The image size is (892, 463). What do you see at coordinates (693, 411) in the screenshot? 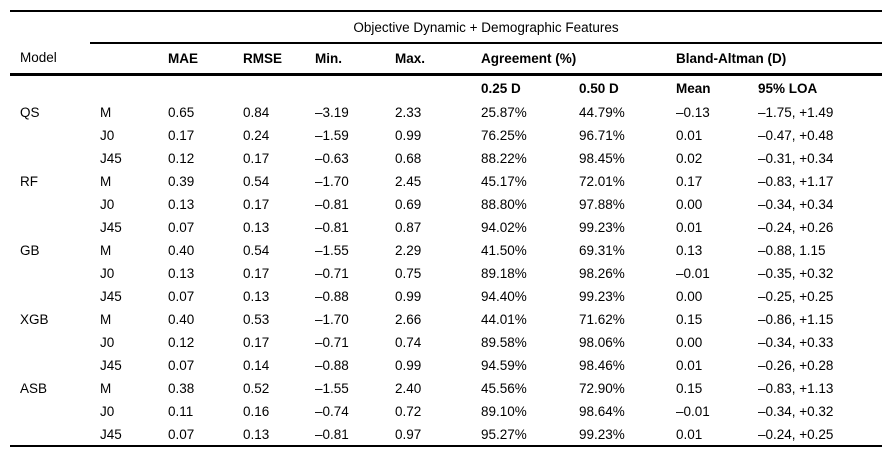
I see `cell-ba-mean: –0.01` at bounding box center [693, 411].